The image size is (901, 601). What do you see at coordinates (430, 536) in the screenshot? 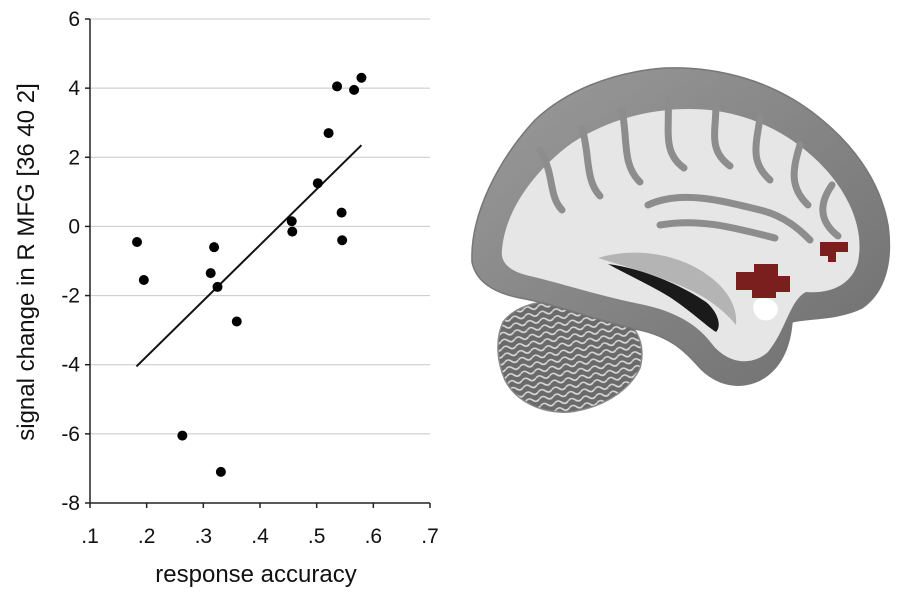
I see `x-tick-label: .7` at bounding box center [430, 536].